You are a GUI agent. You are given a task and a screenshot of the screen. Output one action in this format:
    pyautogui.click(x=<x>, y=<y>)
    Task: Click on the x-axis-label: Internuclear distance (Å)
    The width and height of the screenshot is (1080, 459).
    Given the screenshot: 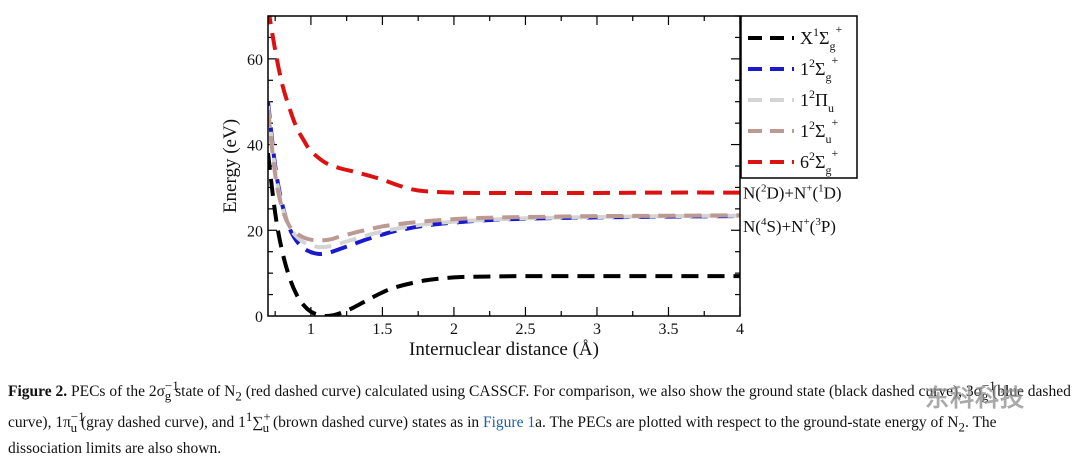 What is the action you would take?
    pyautogui.click(x=504, y=349)
    